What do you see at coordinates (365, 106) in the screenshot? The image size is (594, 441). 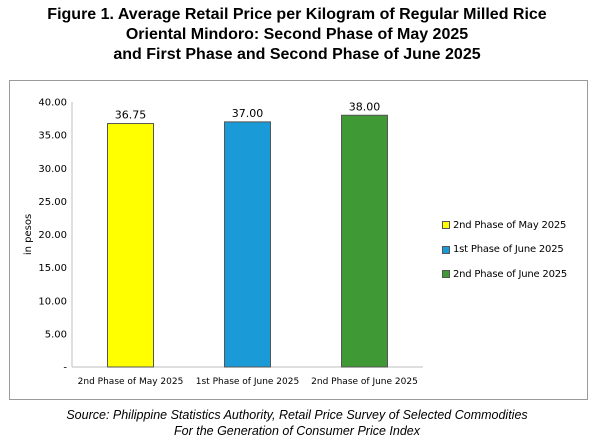 I see `bar-value-label: 38.00` at bounding box center [365, 106].